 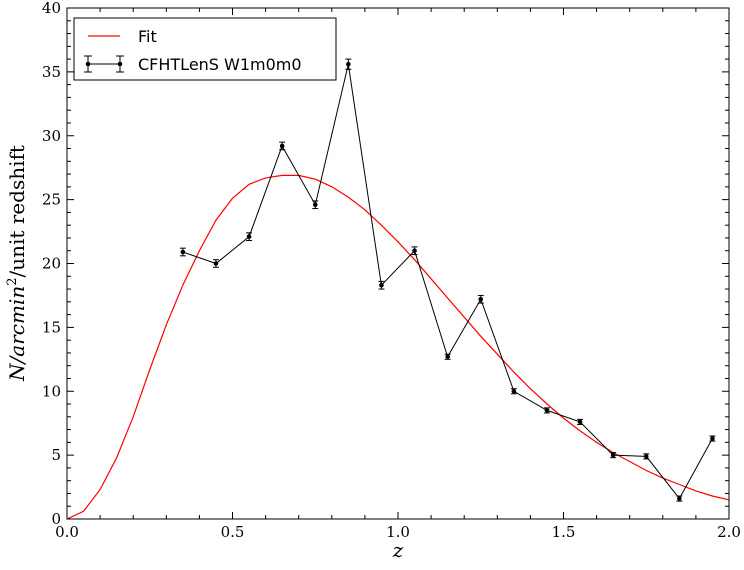 What do you see at coordinates (51, 264) in the screenshot?
I see `y-tick-label: 20` at bounding box center [51, 264].